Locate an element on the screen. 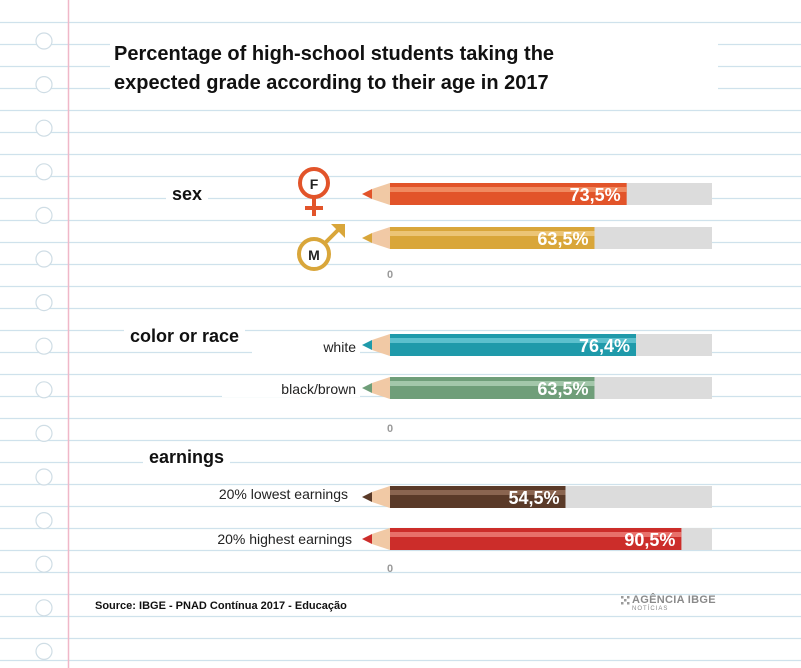  bar-value-label: 54,5% is located at coordinates (533, 498).